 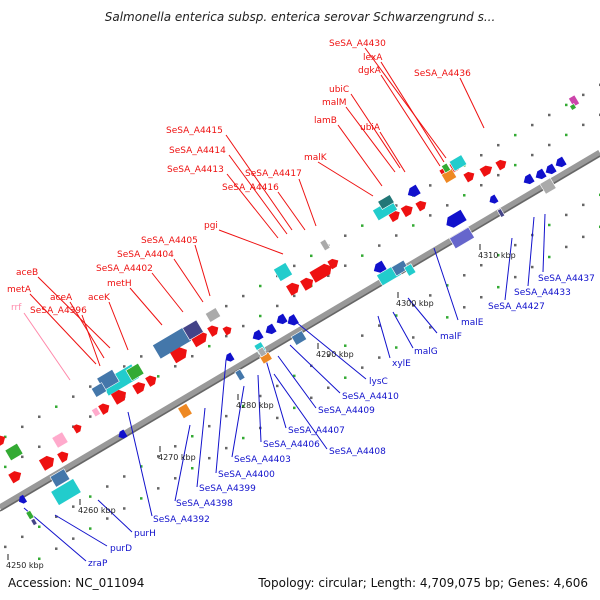 What do you see at coordinates (357, 44) in the screenshot?
I see `gene-label-sesa-a4430: SeSA_A4430` at bounding box center [357, 44].